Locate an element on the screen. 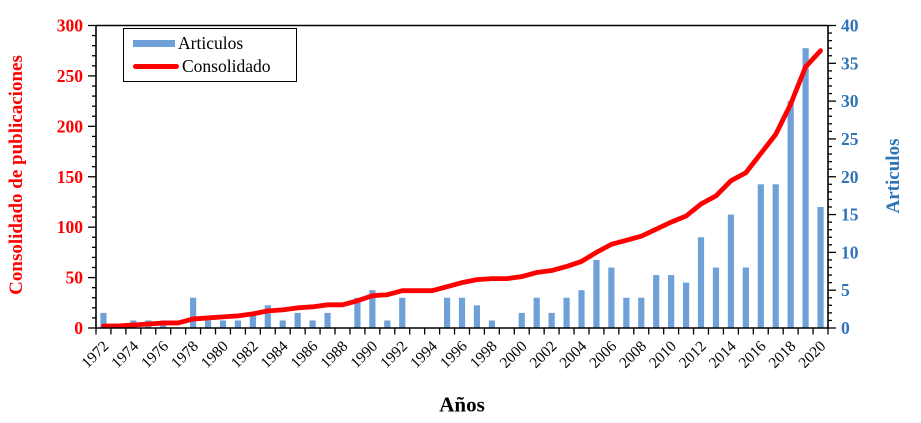 This screenshot has height=423, width=921. bar-1992 is located at coordinates (402, 312).